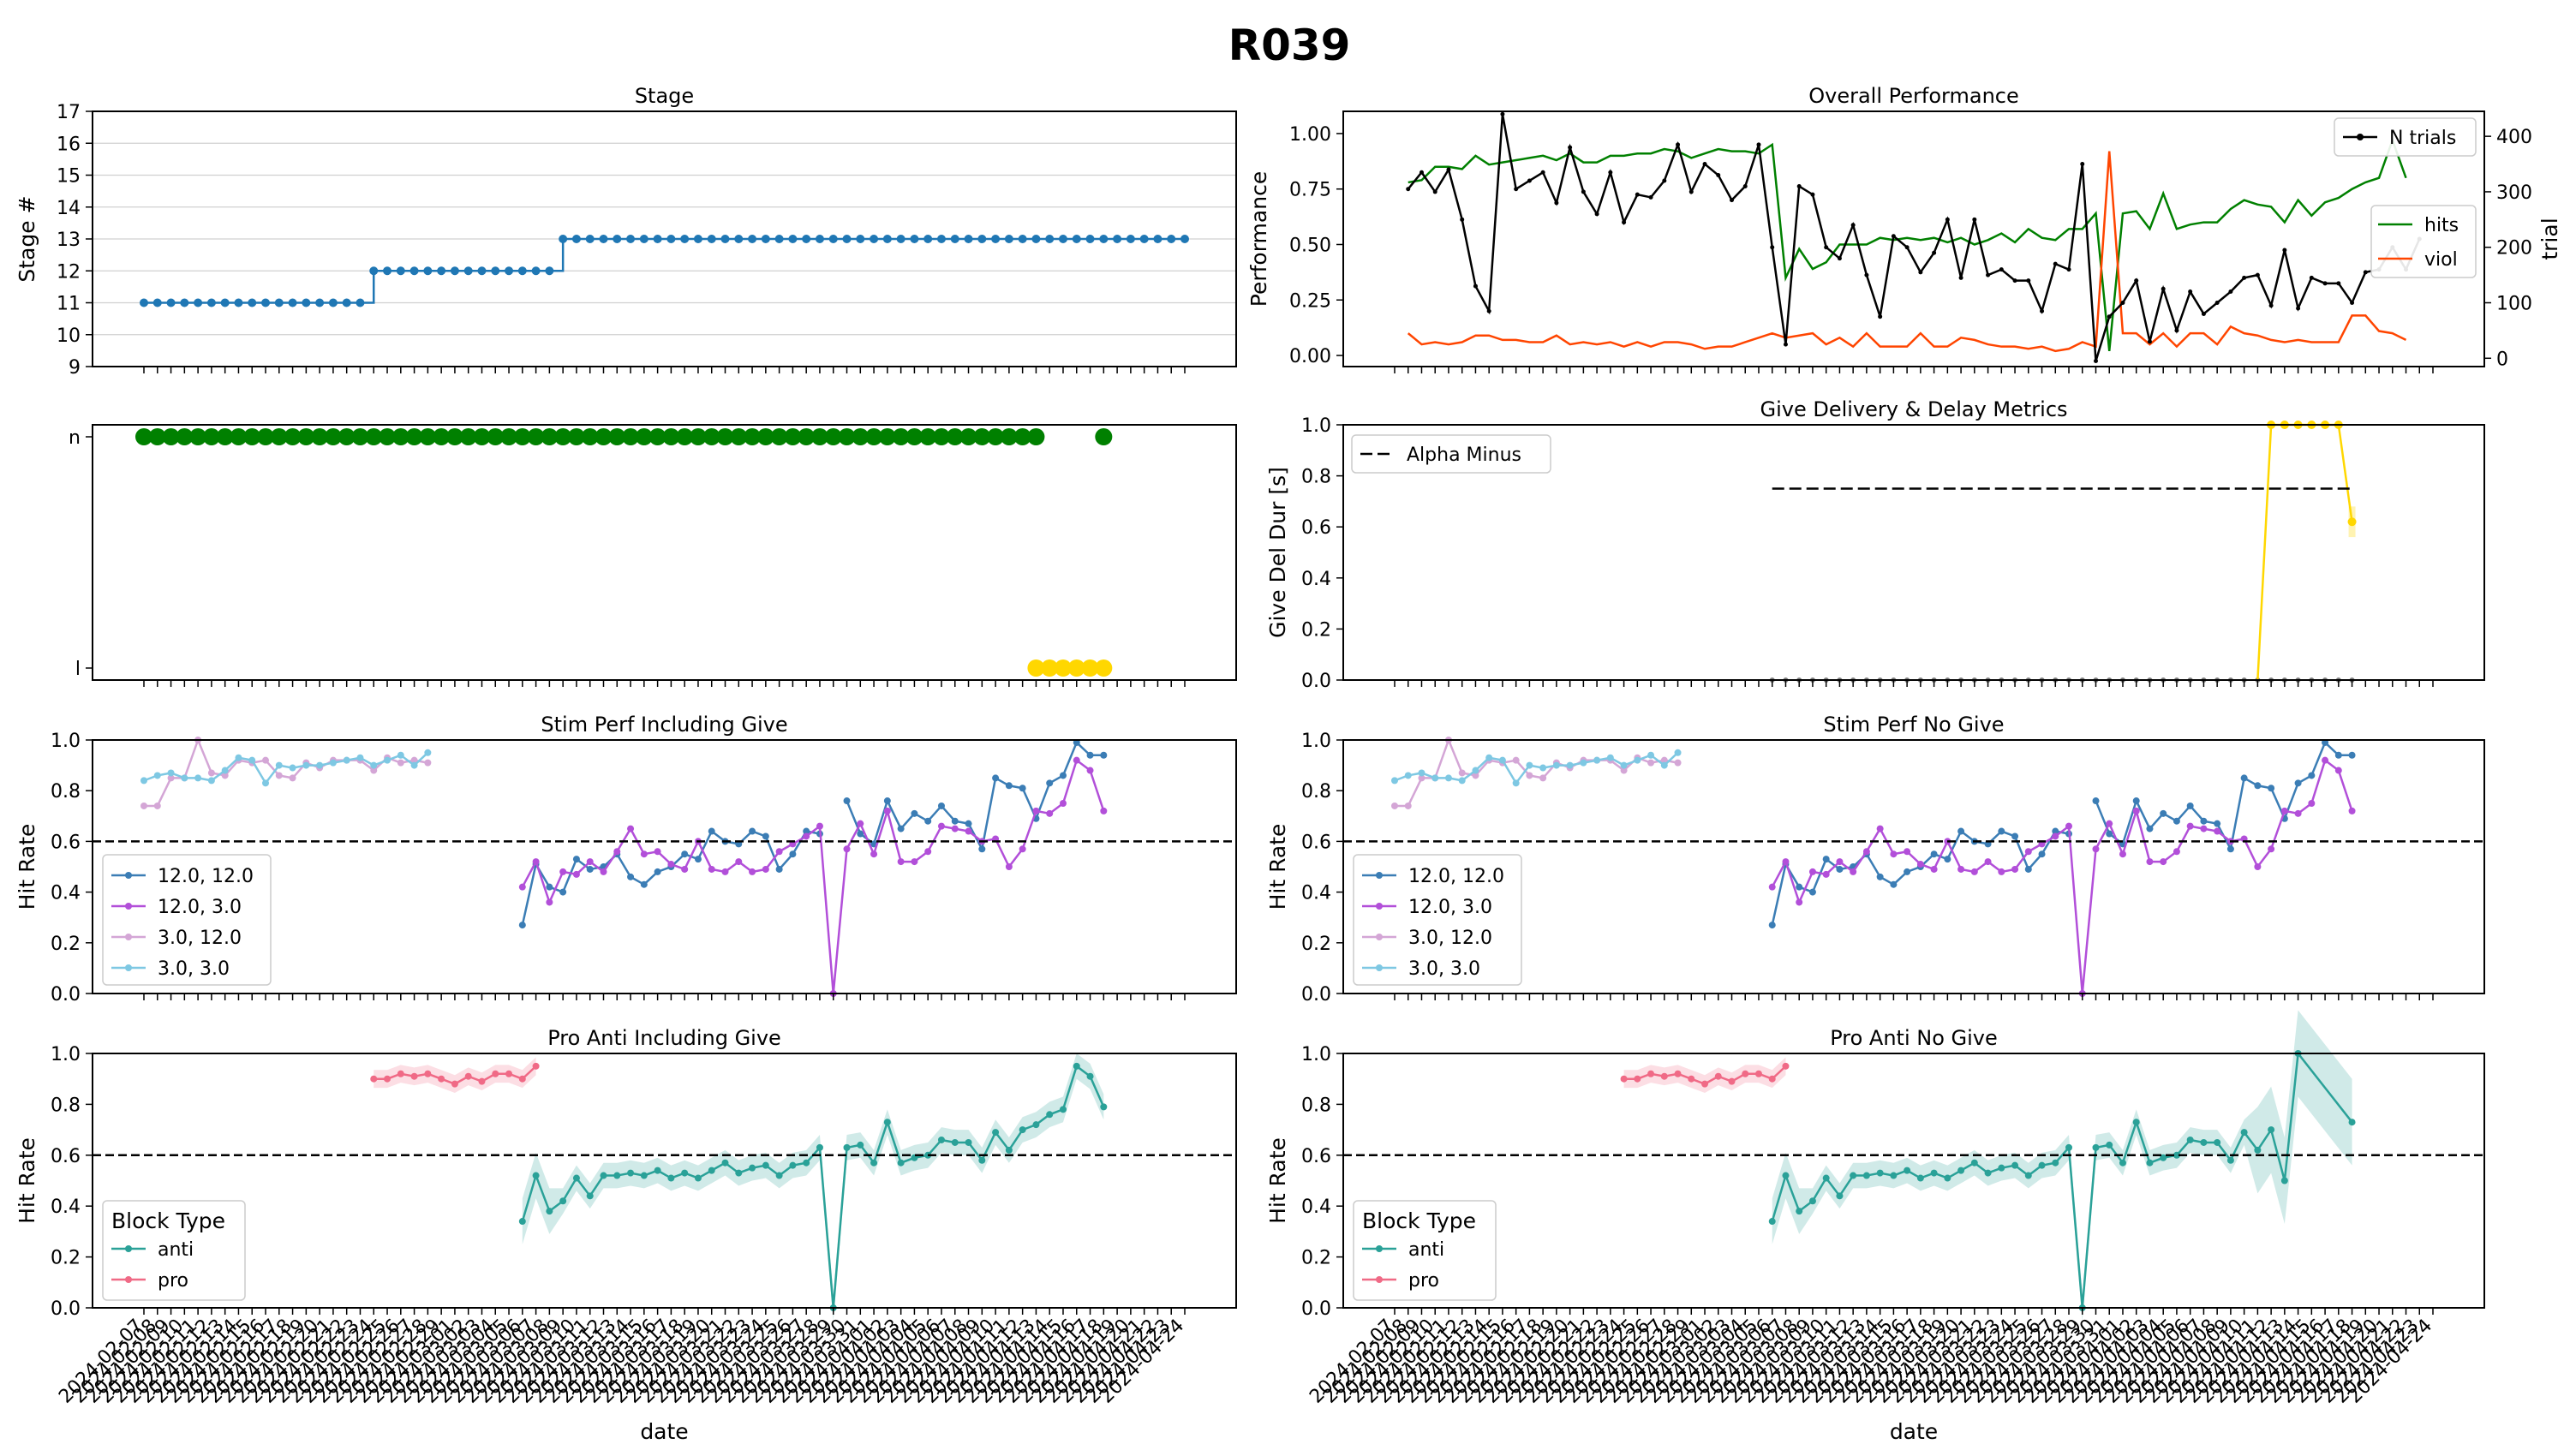 This screenshot has width=2570, height=1456. I want to click on stim-incl-ytick-label: 0.2, so click(66, 944).